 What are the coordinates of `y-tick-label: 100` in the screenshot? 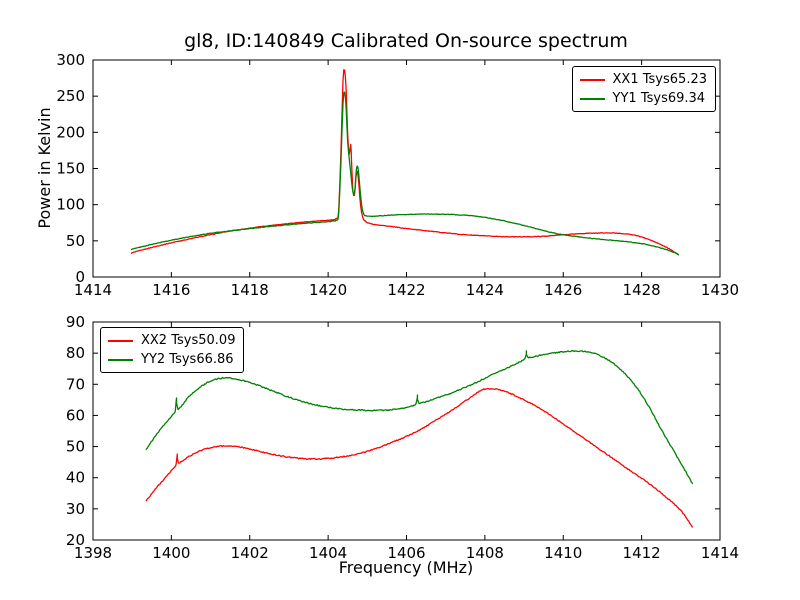 It's located at (70, 205).